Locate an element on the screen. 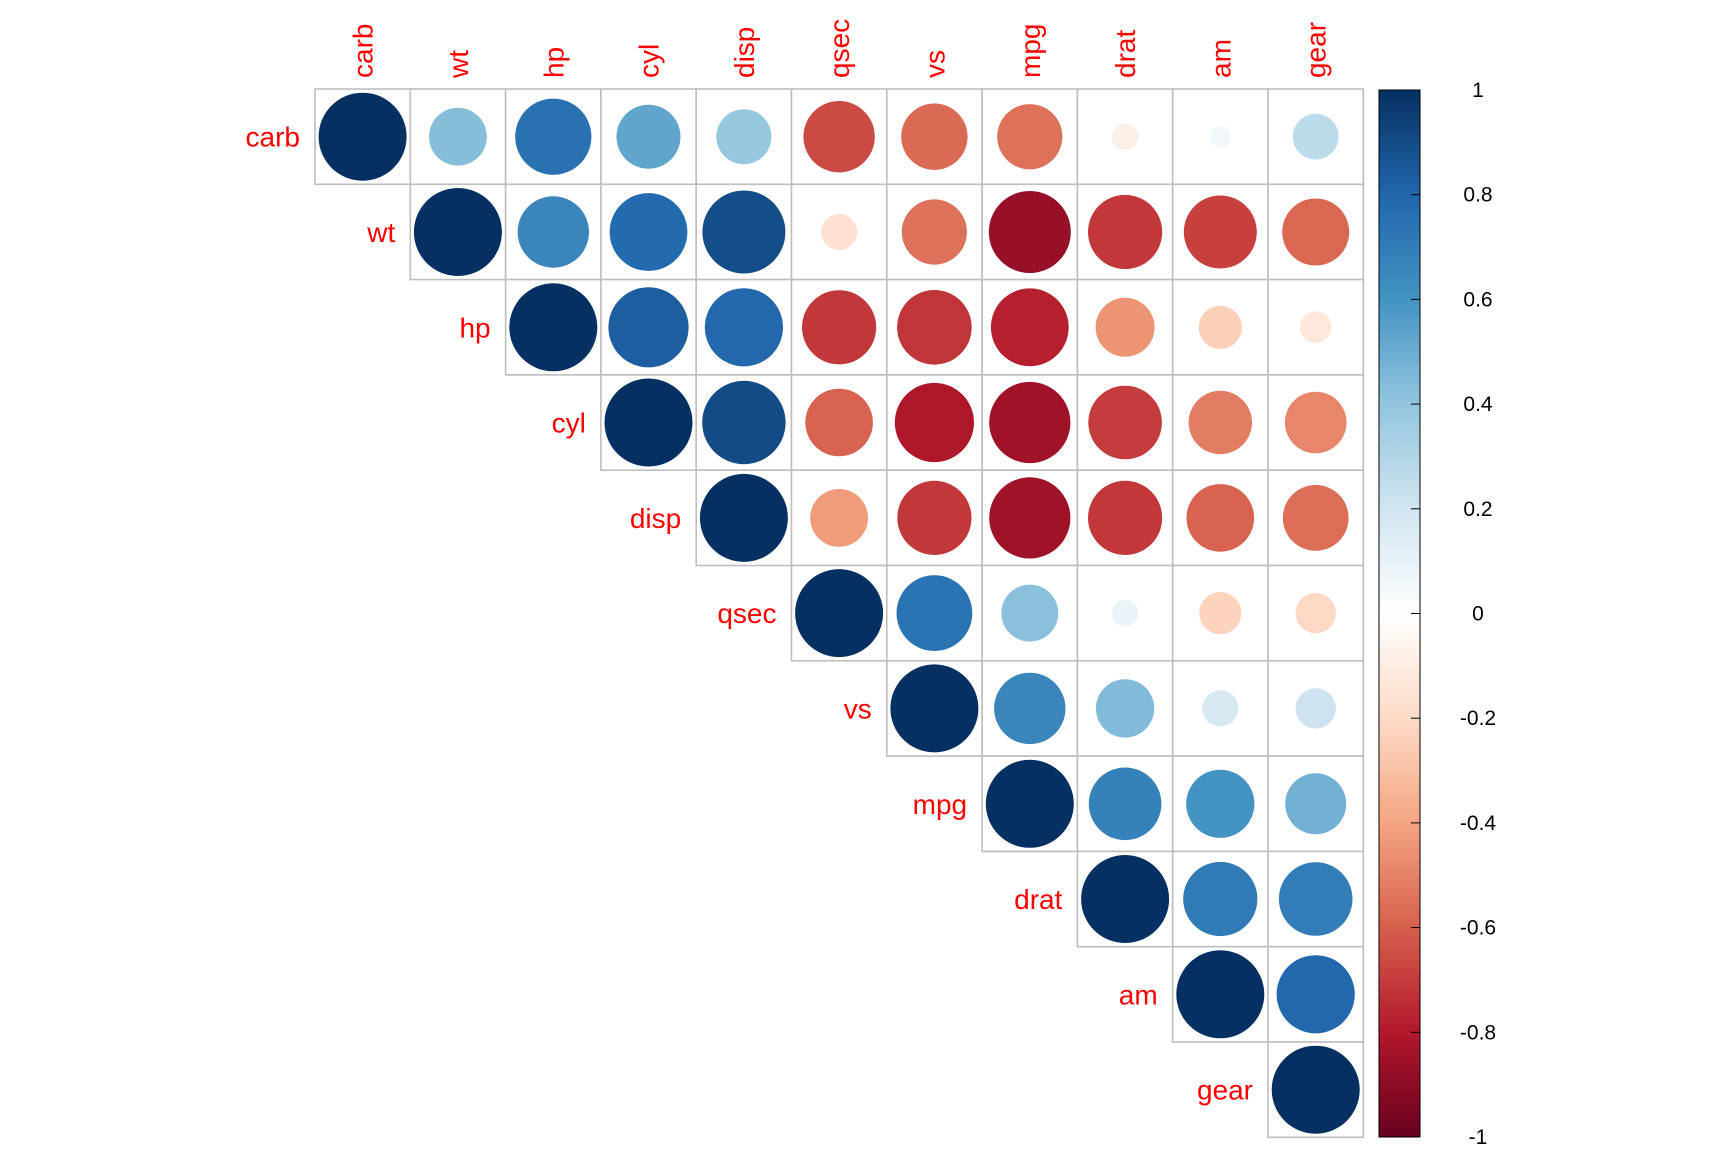 This screenshot has width=1728, height=1152. row-label-carb: carb is located at coordinates (273, 137).